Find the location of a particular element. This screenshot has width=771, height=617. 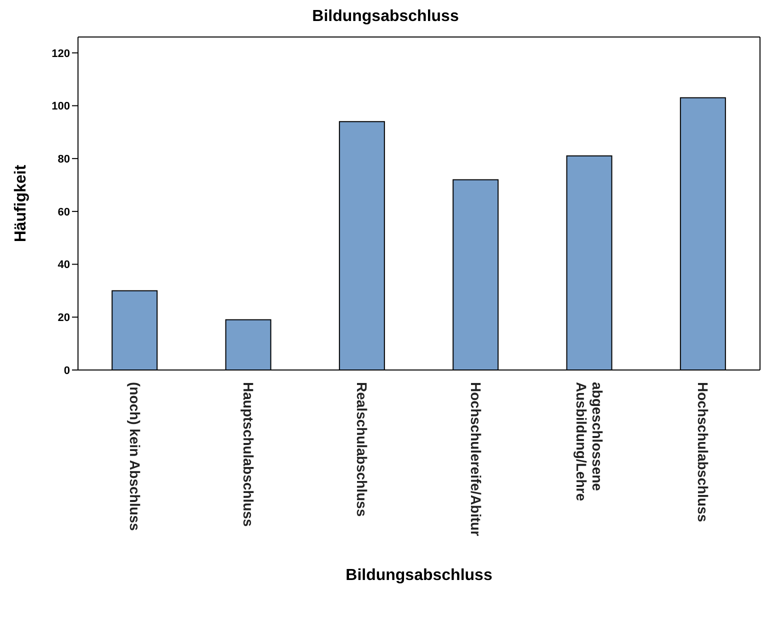

y-tick-label: 100 is located at coordinates (61, 106).